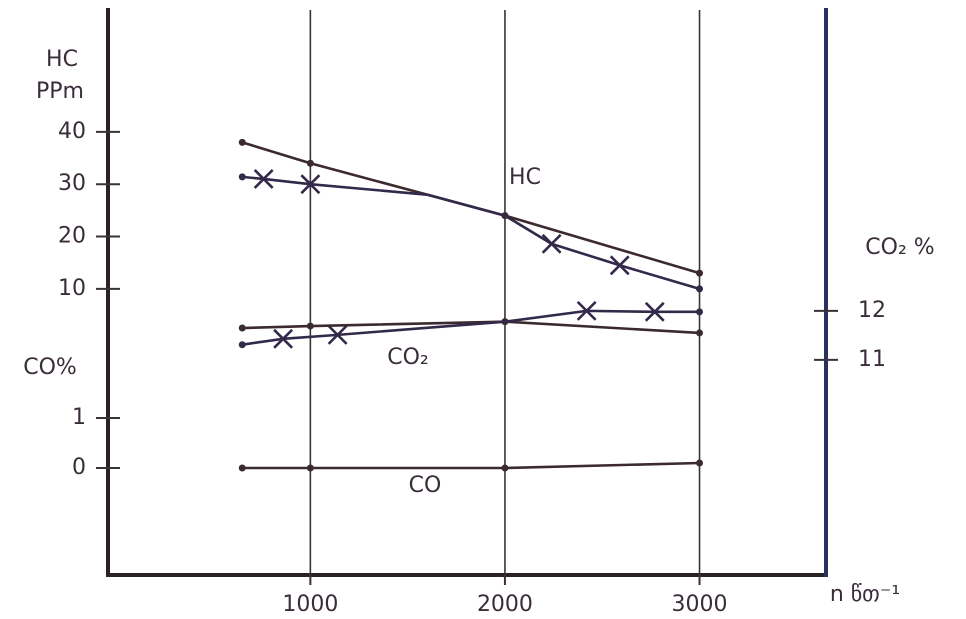 This screenshot has height=619, width=966. What do you see at coordinates (62, 59) in the screenshot?
I see `hc-axis-title: HC` at bounding box center [62, 59].